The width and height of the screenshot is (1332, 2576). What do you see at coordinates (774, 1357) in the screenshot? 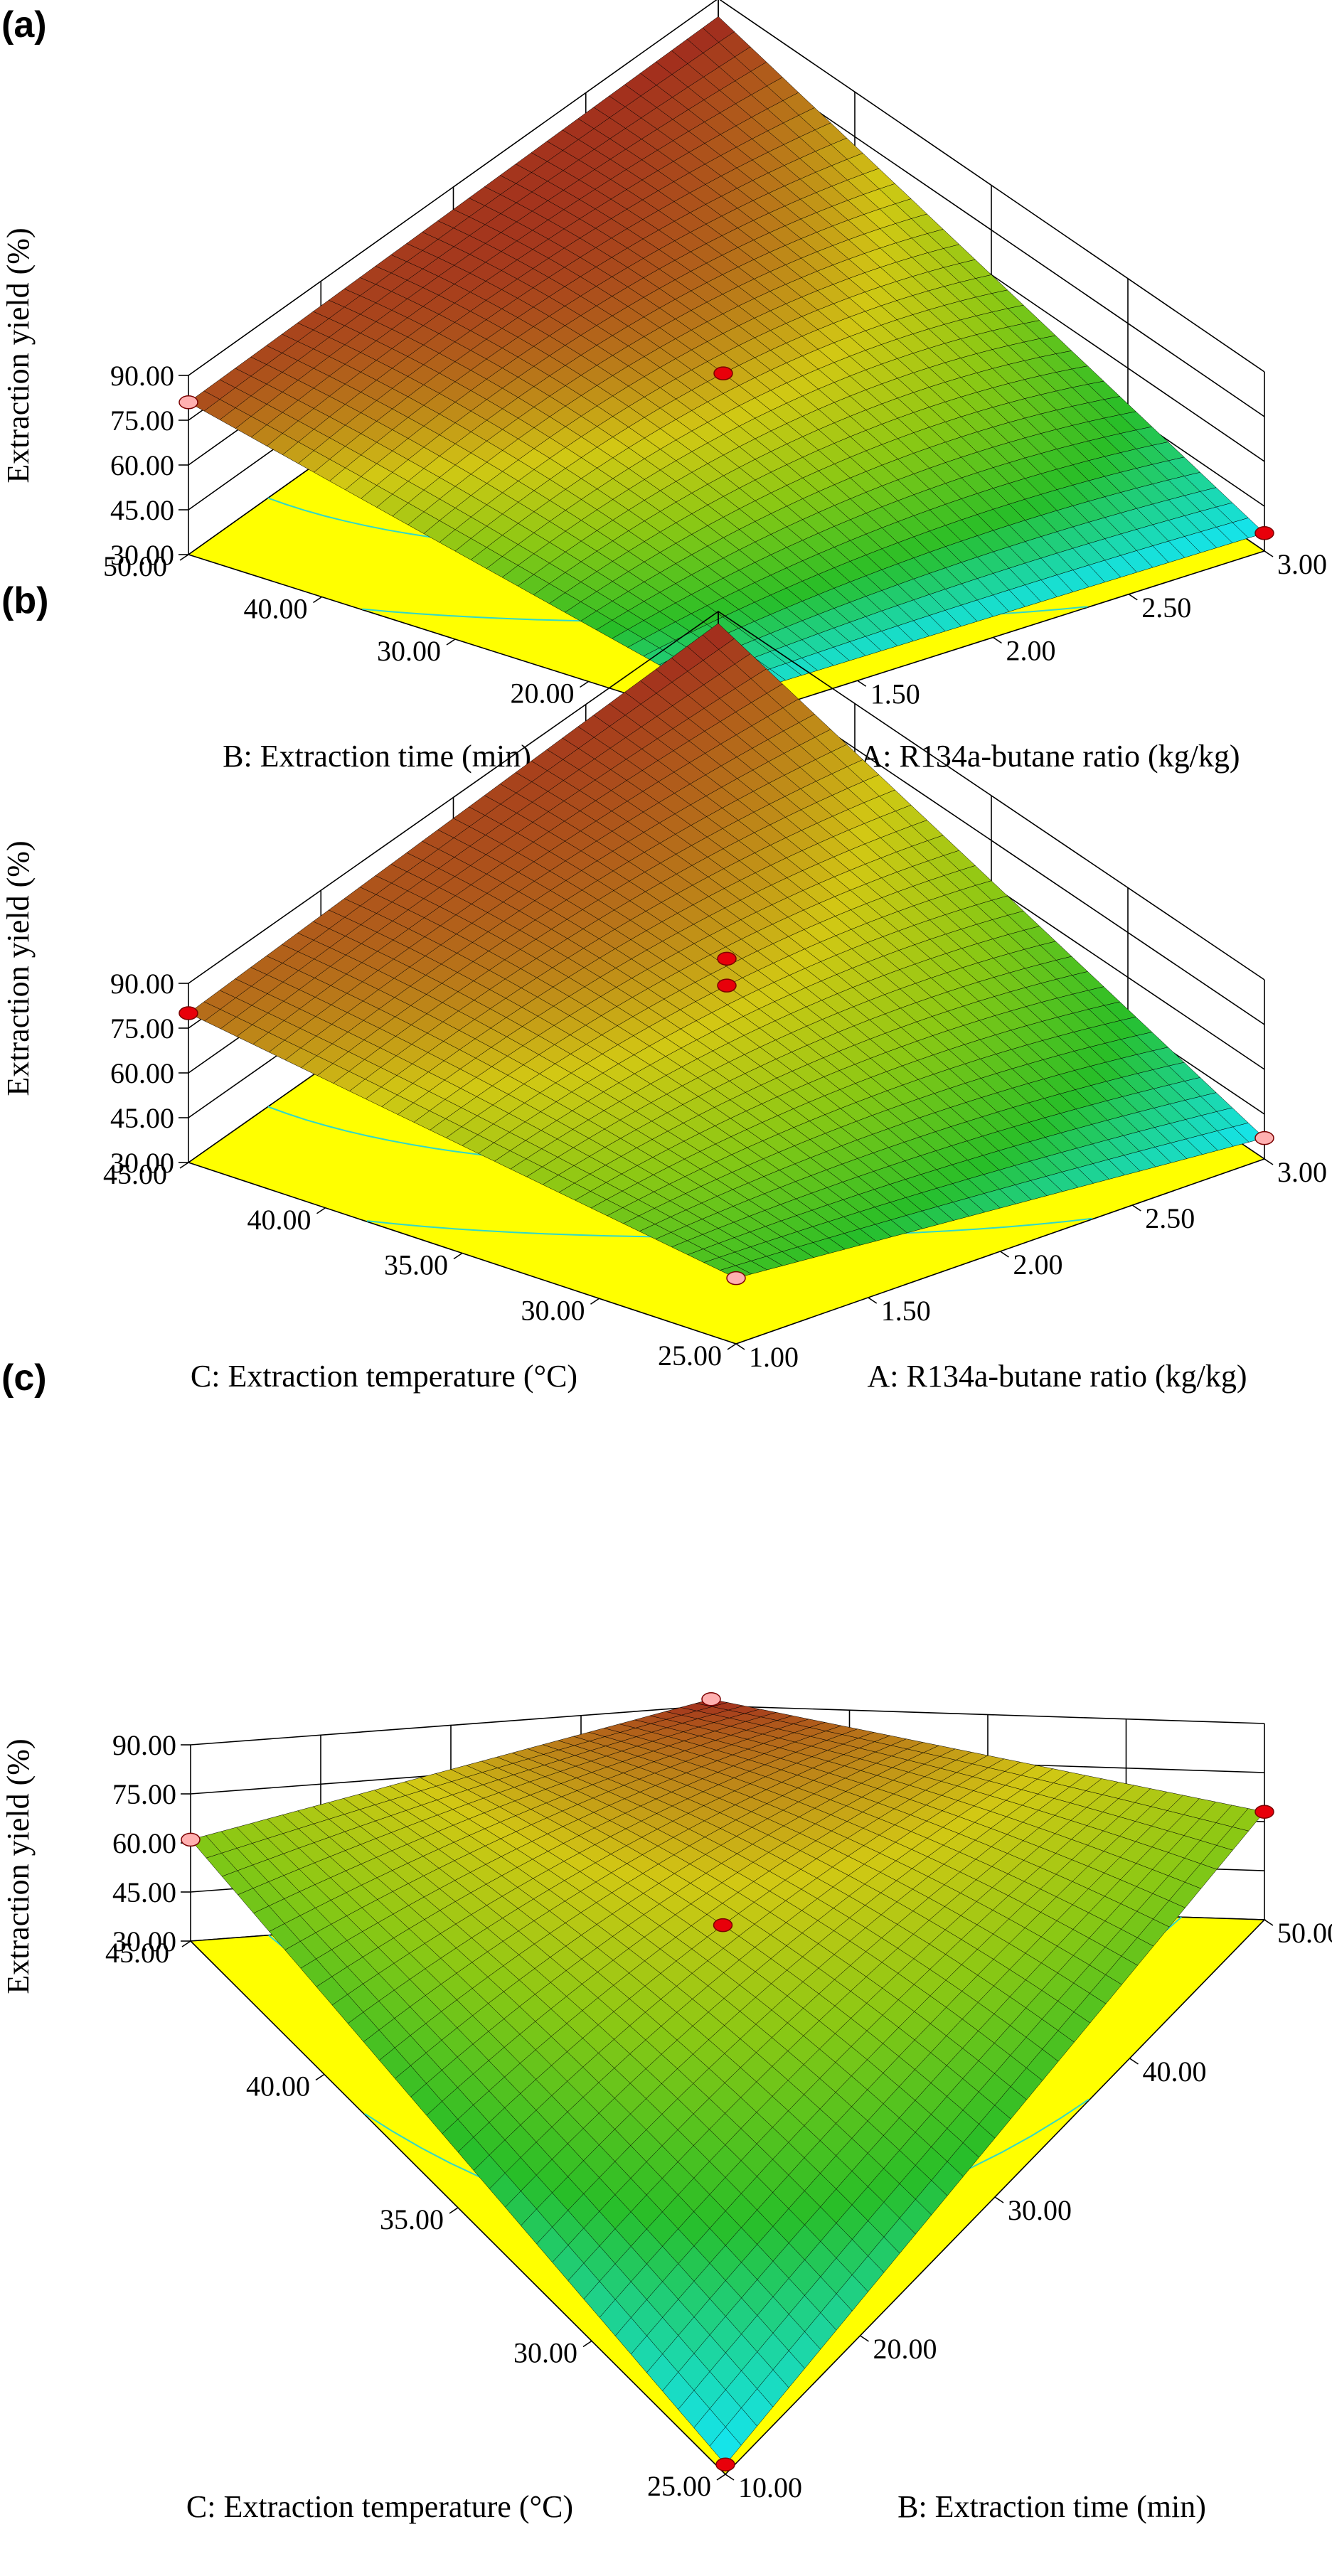
I see `right-axis-tick-label: 1.00` at bounding box center [774, 1357].